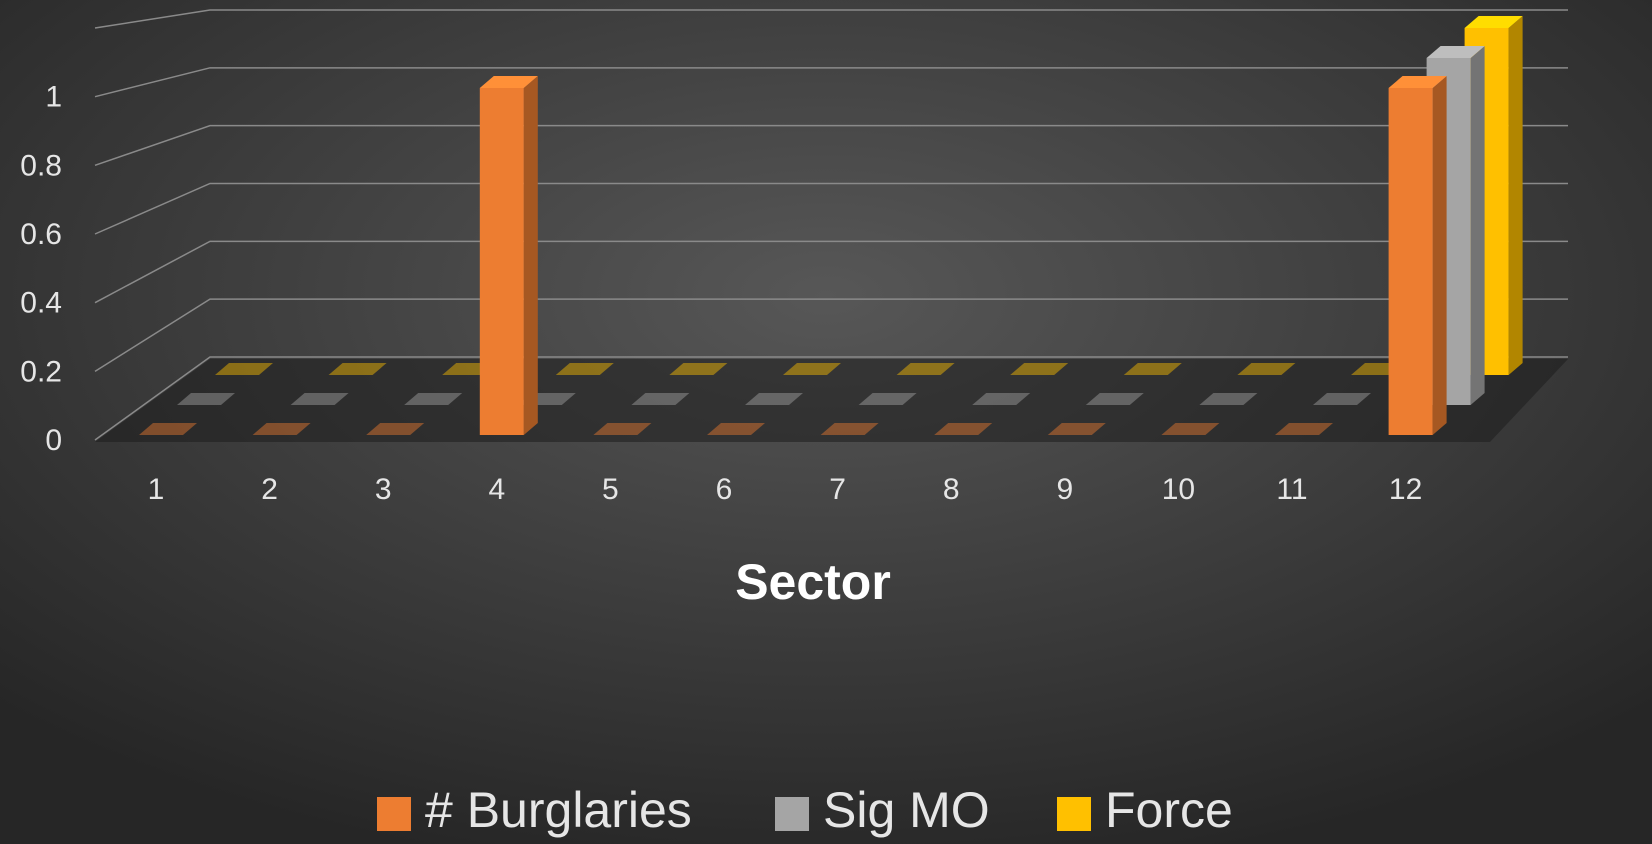 The width and height of the screenshot is (1652, 844). I want to click on legend-label: Sig MO, so click(906, 810).